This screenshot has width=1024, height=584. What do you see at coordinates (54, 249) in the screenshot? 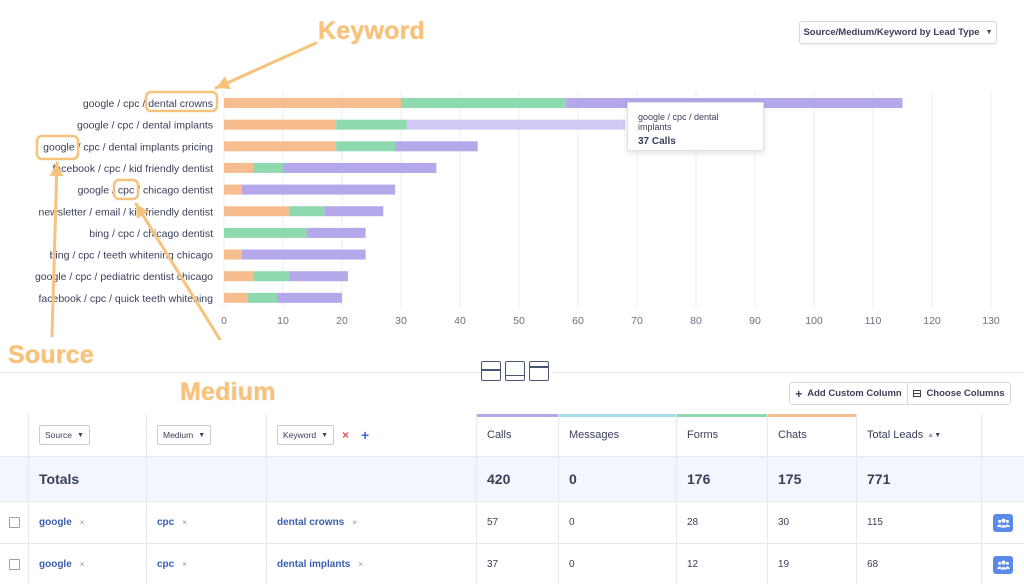
I see `source-arrow` at bounding box center [54, 249].